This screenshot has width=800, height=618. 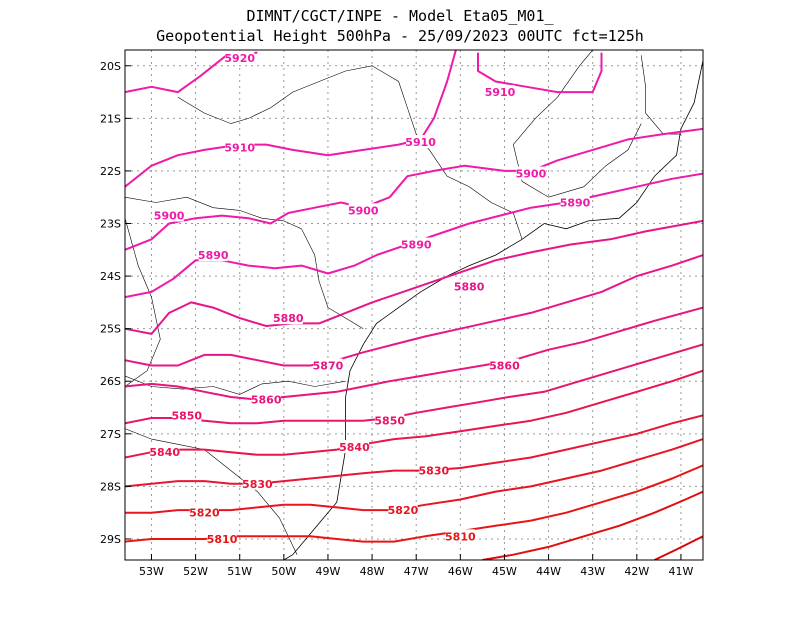 What do you see at coordinates (592, 571) in the screenshot?
I see `lon-tick-label: 43W` at bounding box center [592, 571].